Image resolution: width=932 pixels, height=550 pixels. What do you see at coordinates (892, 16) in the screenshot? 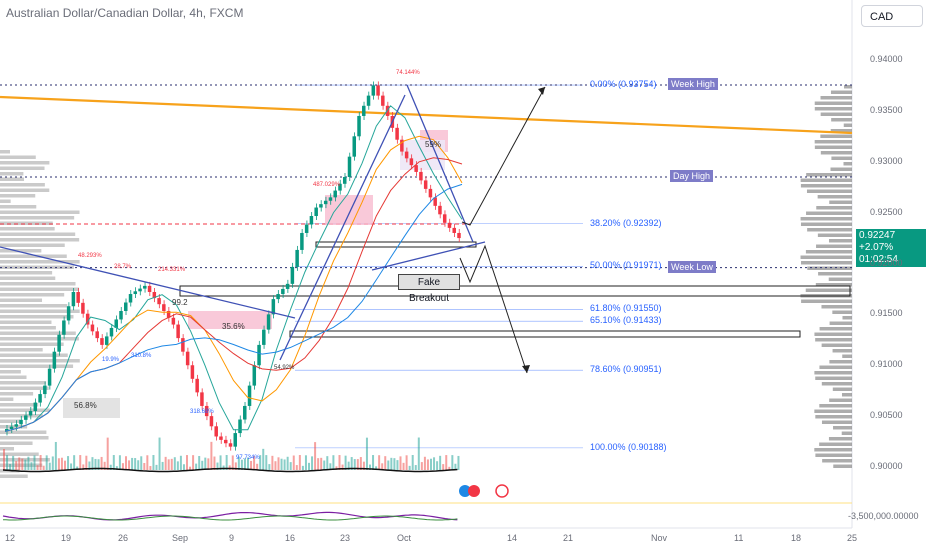
I see `currency-button: CAD` at bounding box center [892, 16].